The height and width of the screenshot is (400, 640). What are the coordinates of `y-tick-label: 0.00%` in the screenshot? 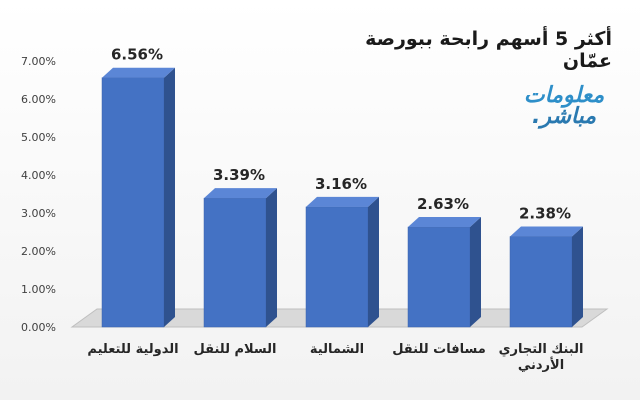 It's located at (38, 327).